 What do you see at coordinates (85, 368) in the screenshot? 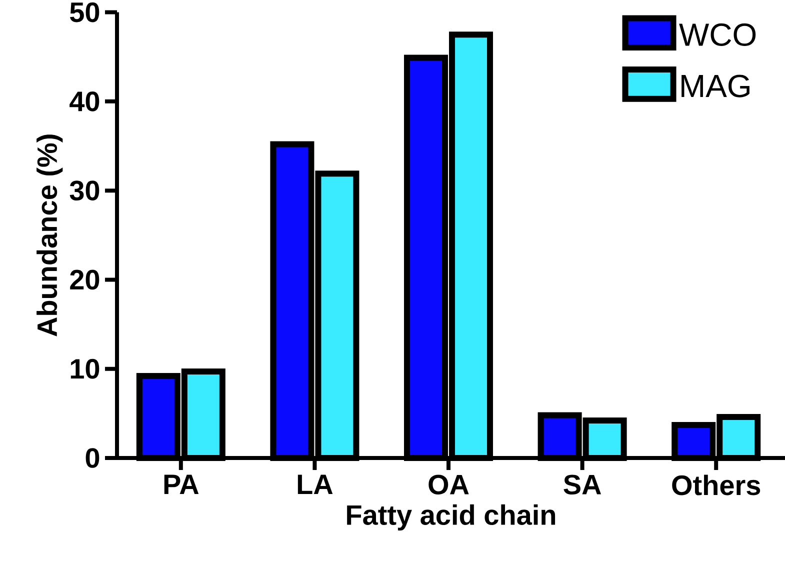
I see `y-tick-label: 10` at bounding box center [85, 368].